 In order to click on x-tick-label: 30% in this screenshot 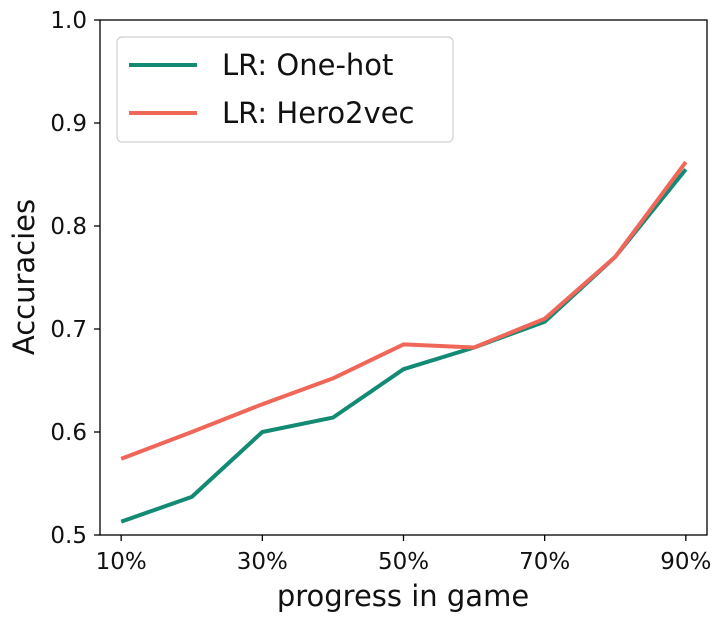, I will do `click(262, 562)`.